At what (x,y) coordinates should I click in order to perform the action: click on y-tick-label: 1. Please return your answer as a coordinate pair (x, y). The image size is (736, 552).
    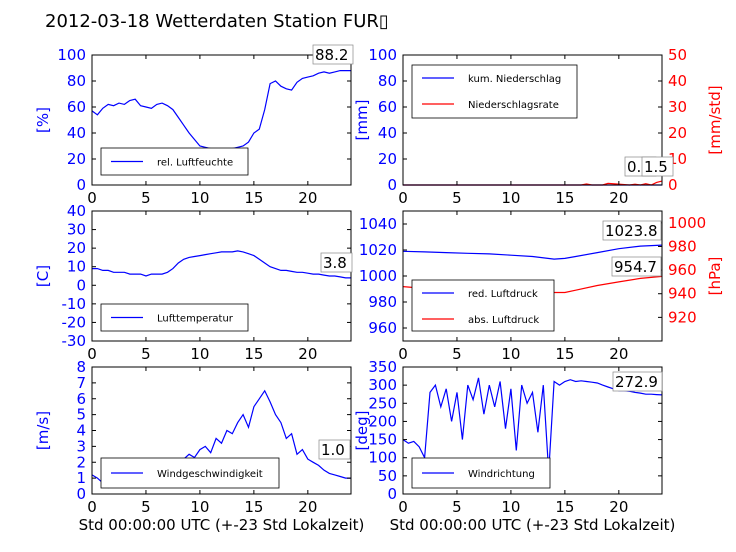
    Looking at the image, I should click on (81, 478).